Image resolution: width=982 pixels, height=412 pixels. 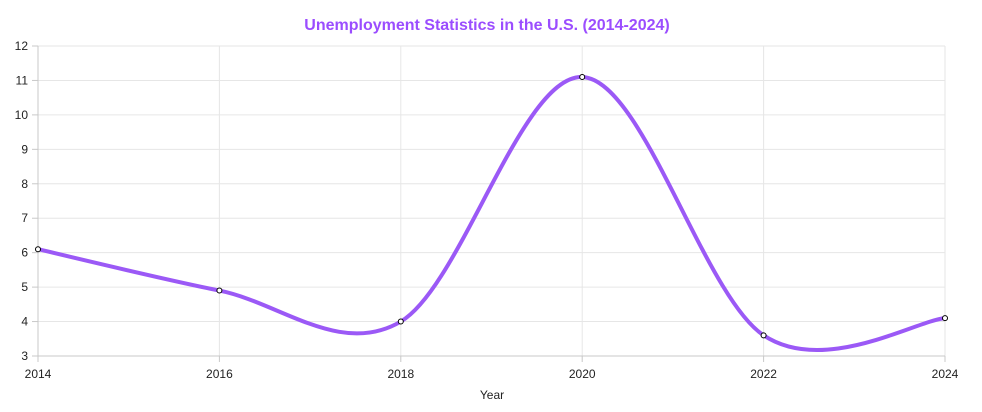 What do you see at coordinates (945, 374) in the screenshot?
I see `x-tick-label: 2024` at bounding box center [945, 374].